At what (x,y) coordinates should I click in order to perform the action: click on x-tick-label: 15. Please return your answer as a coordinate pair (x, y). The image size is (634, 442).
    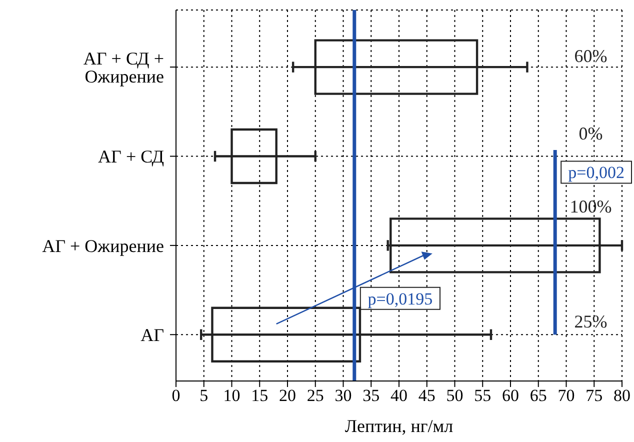
    Looking at the image, I should click on (259, 396).